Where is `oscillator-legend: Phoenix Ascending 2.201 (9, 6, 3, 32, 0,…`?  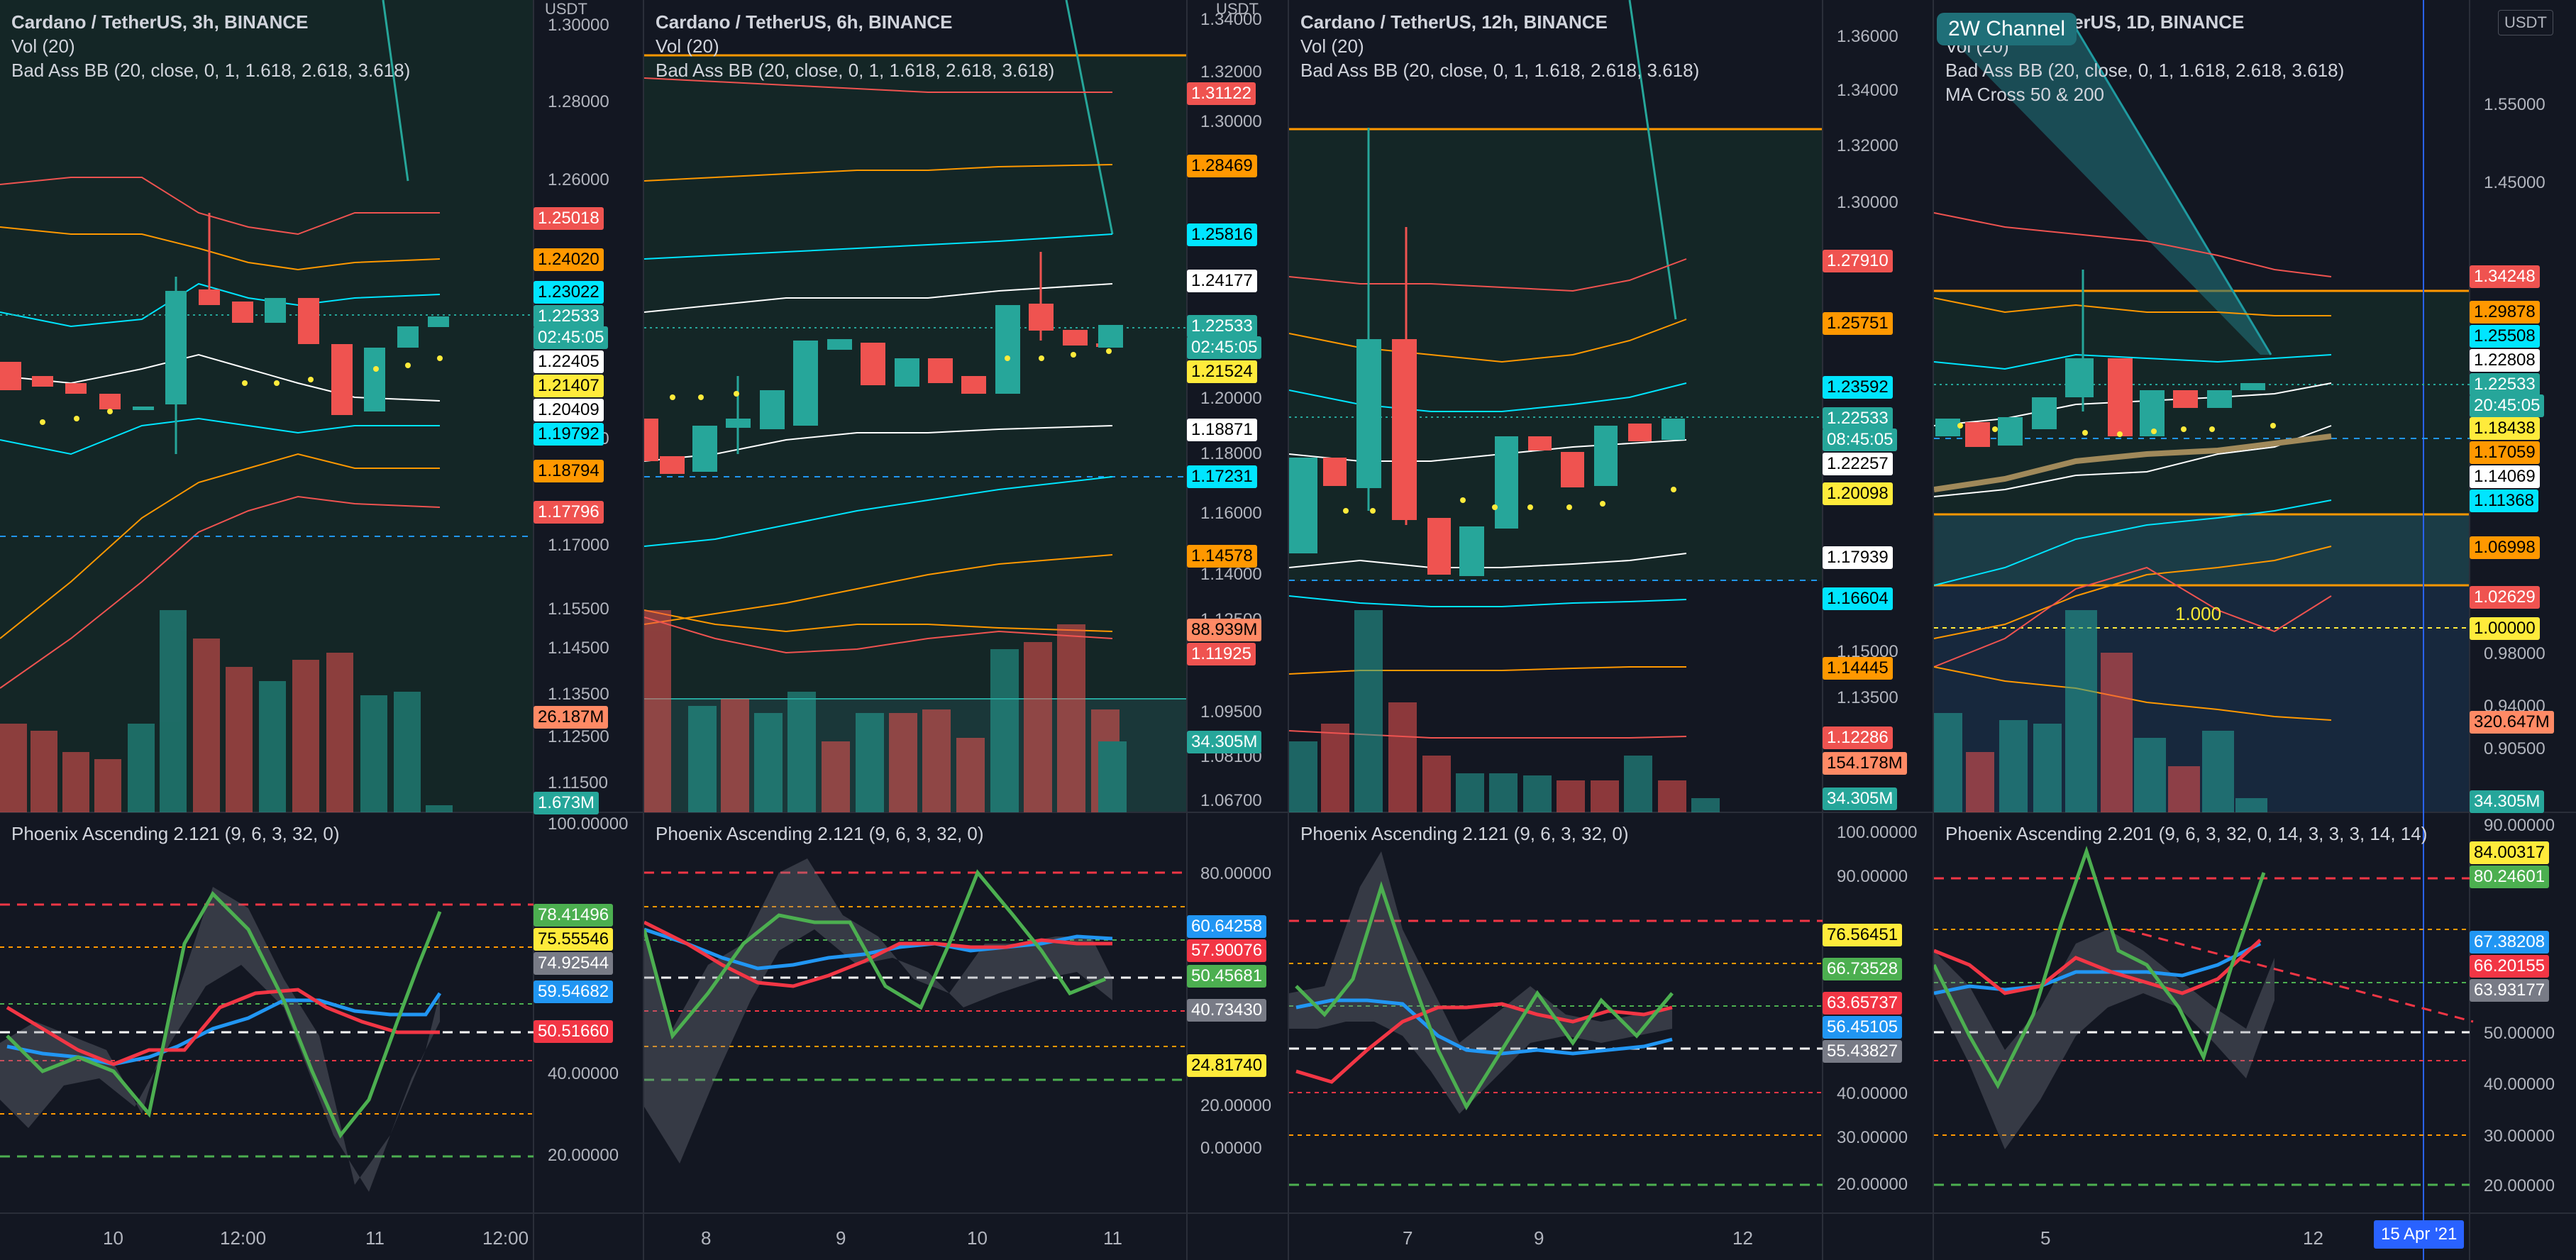 oscillator-legend: Phoenix Ascending 2.201 (9, 6, 3, 32, 0,… is located at coordinates (2186, 833).